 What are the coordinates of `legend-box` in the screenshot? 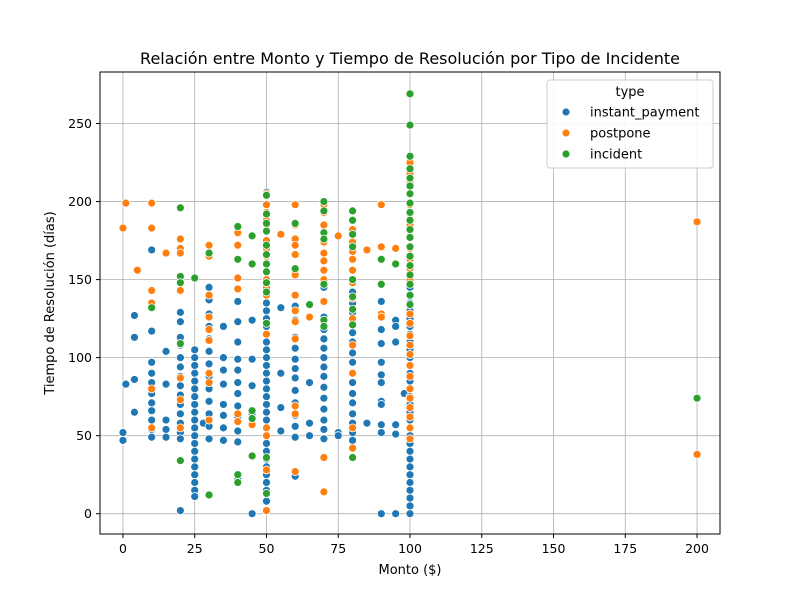 It's located at (630, 124).